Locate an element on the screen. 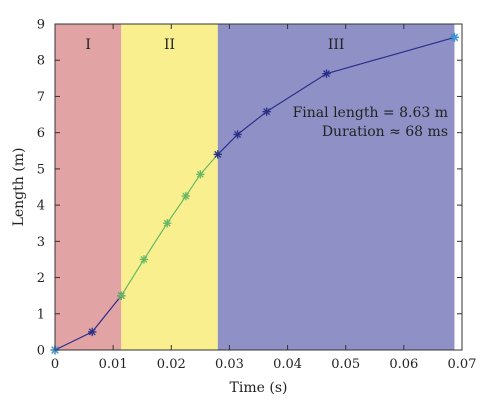 The width and height of the screenshot is (500, 413). y-tick-label: 4 is located at coordinates (41, 206).